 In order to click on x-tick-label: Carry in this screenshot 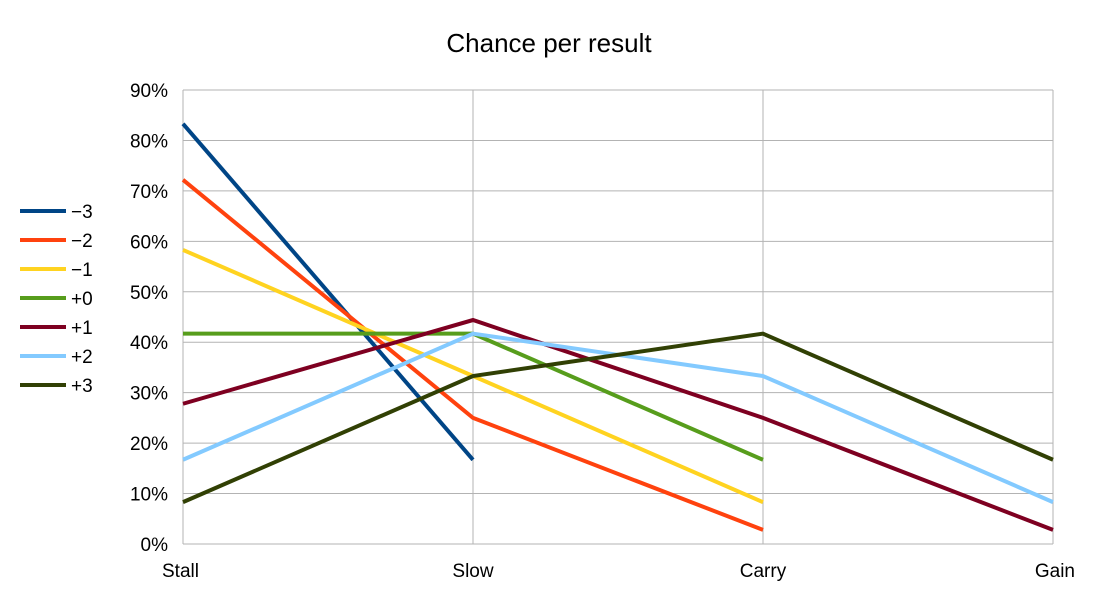, I will do `click(763, 571)`.